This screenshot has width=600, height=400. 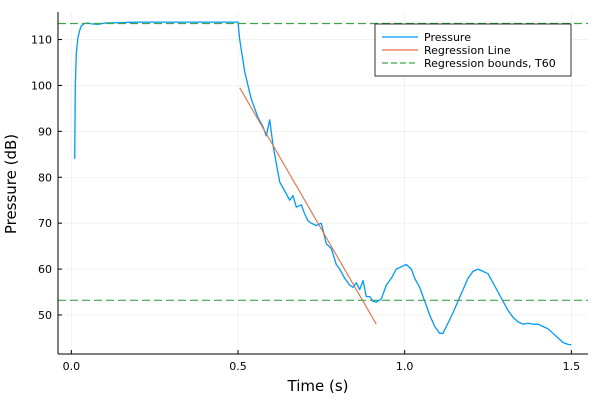 What do you see at coordinates (45, 177) in the screenshot?
I see `y-tick-label: 80` at bounding box center [45, 177].